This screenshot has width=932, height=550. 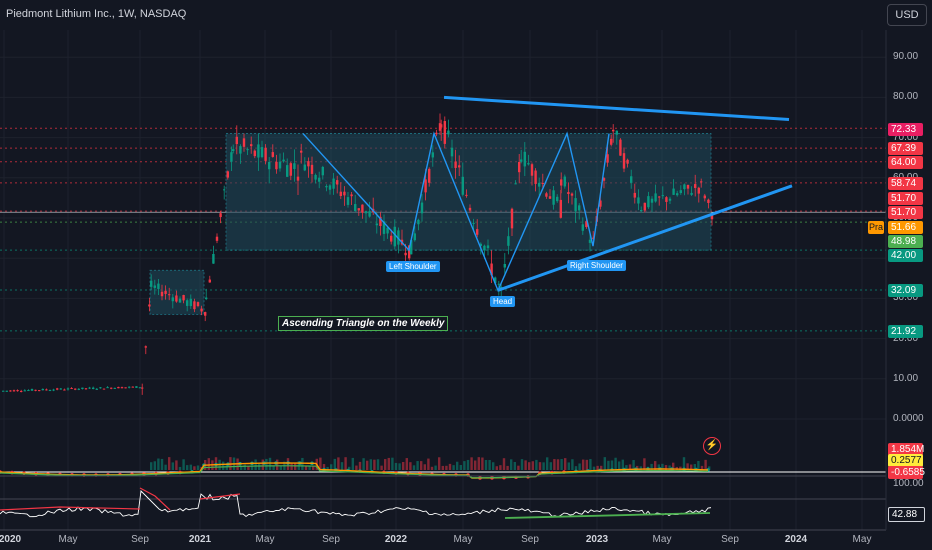 I want to click on lightning-icon: ⚡, so click(x=712, y=446).